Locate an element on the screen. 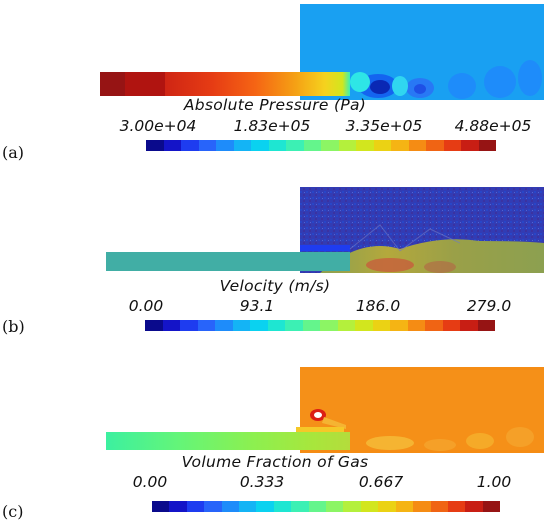  velocity-tick-2: 93.1 is located at coordinates (257, 306).